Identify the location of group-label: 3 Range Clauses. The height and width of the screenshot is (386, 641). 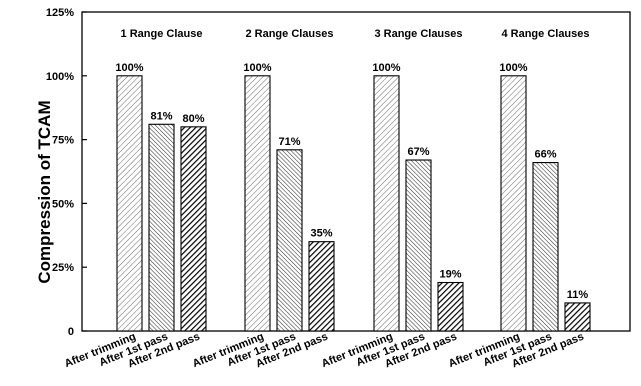
(418, 34).